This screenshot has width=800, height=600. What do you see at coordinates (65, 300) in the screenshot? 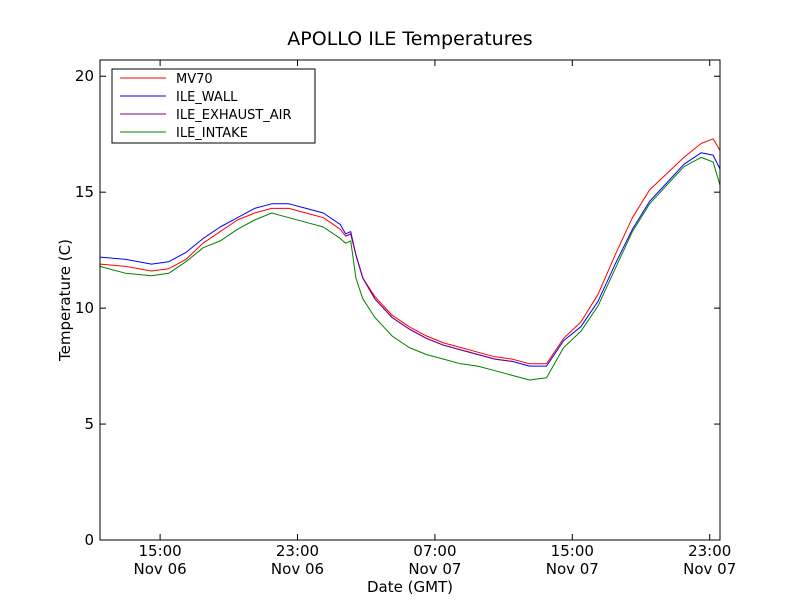
I see `y-axis-label: Temperature (C)` at bounding box center [65, 300].